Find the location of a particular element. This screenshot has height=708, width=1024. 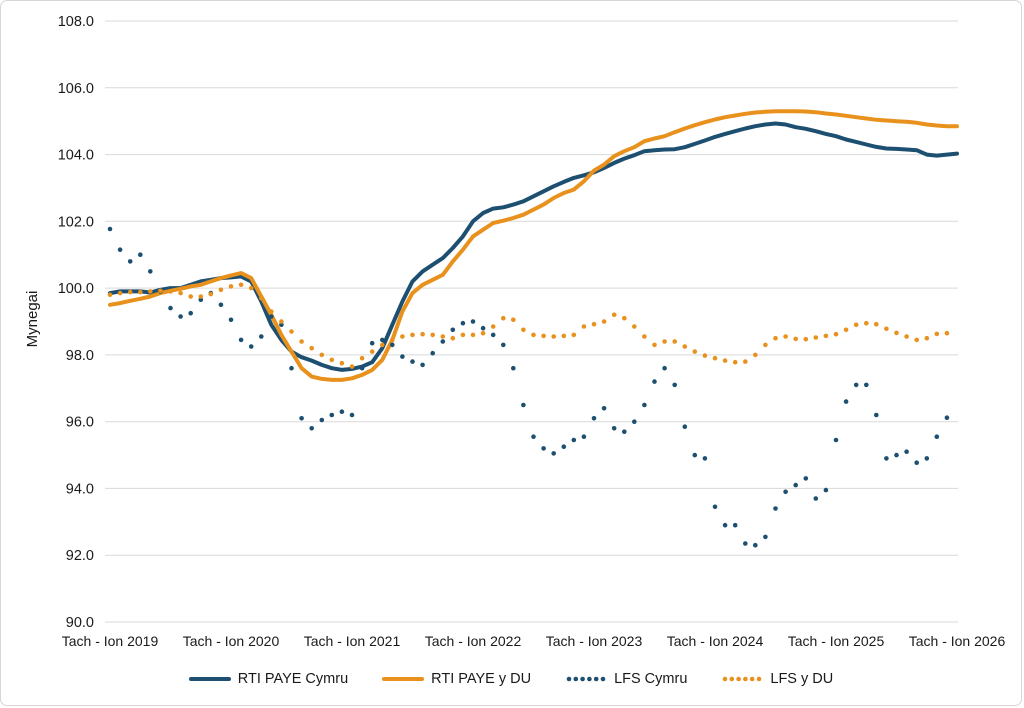

x-tick-label: Tach - Ion 2022 is located at coordinates (473, 641).